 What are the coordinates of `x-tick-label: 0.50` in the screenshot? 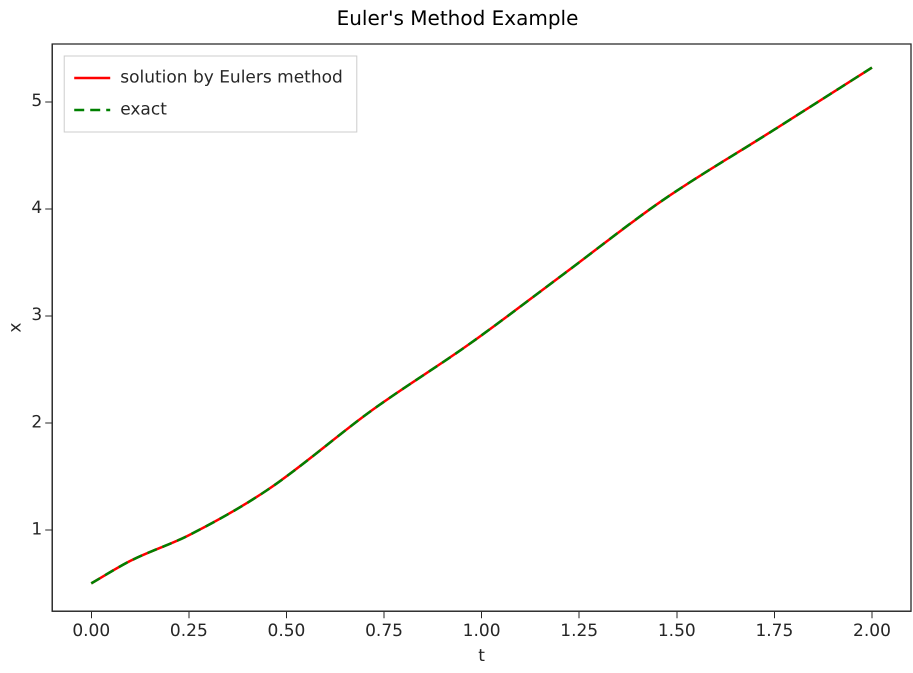 It's located at (287, 630).